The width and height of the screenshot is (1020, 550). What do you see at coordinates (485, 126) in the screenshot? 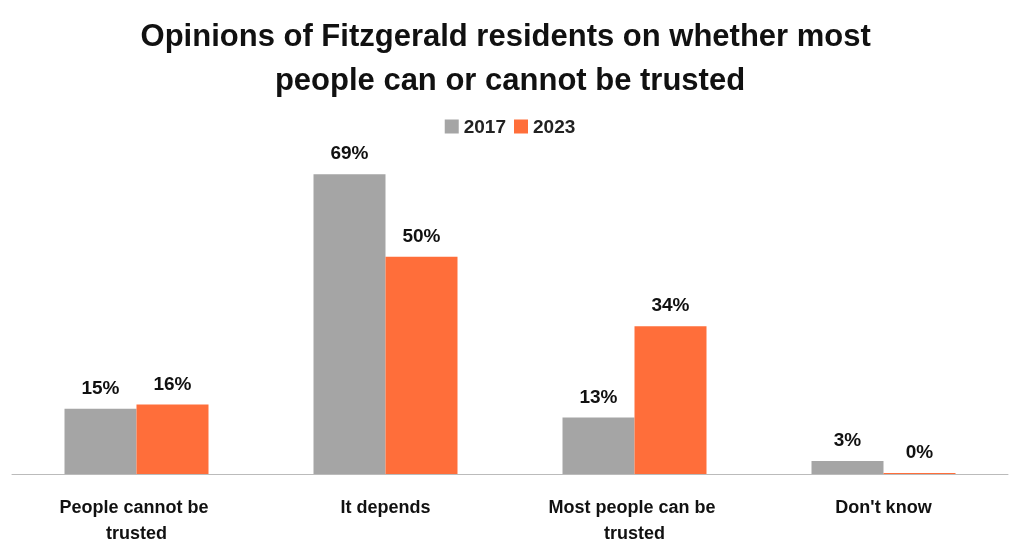
I see `legend-label: 2017` at bounding box center [485, 126].